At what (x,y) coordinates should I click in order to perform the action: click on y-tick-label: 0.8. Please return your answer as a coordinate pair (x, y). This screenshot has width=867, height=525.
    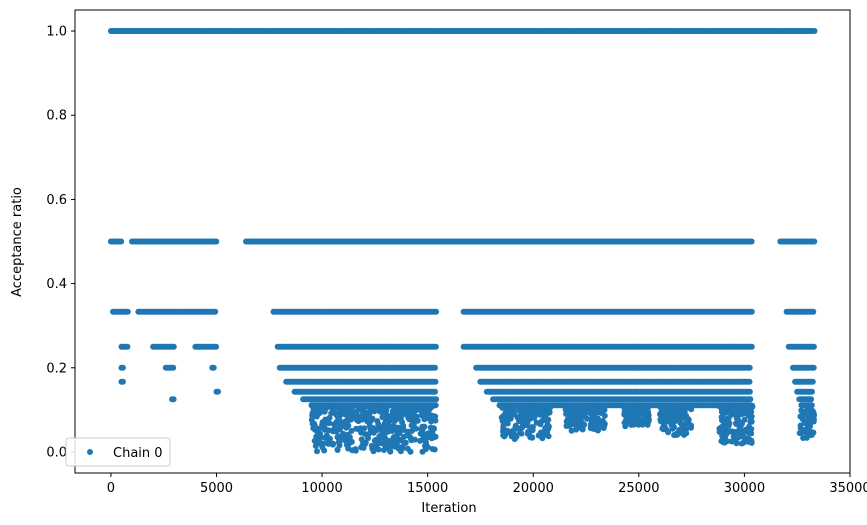
    Looking at the image, I should click on (56, 116).